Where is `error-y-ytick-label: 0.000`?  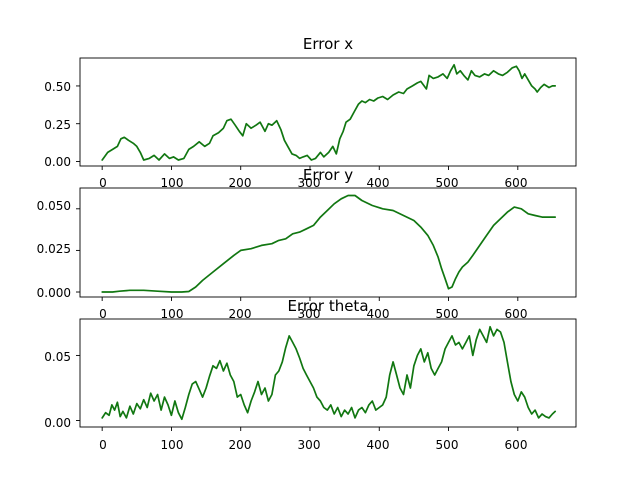 error-y-ytick-label: 0.000 is located at coordinates (54, 293).